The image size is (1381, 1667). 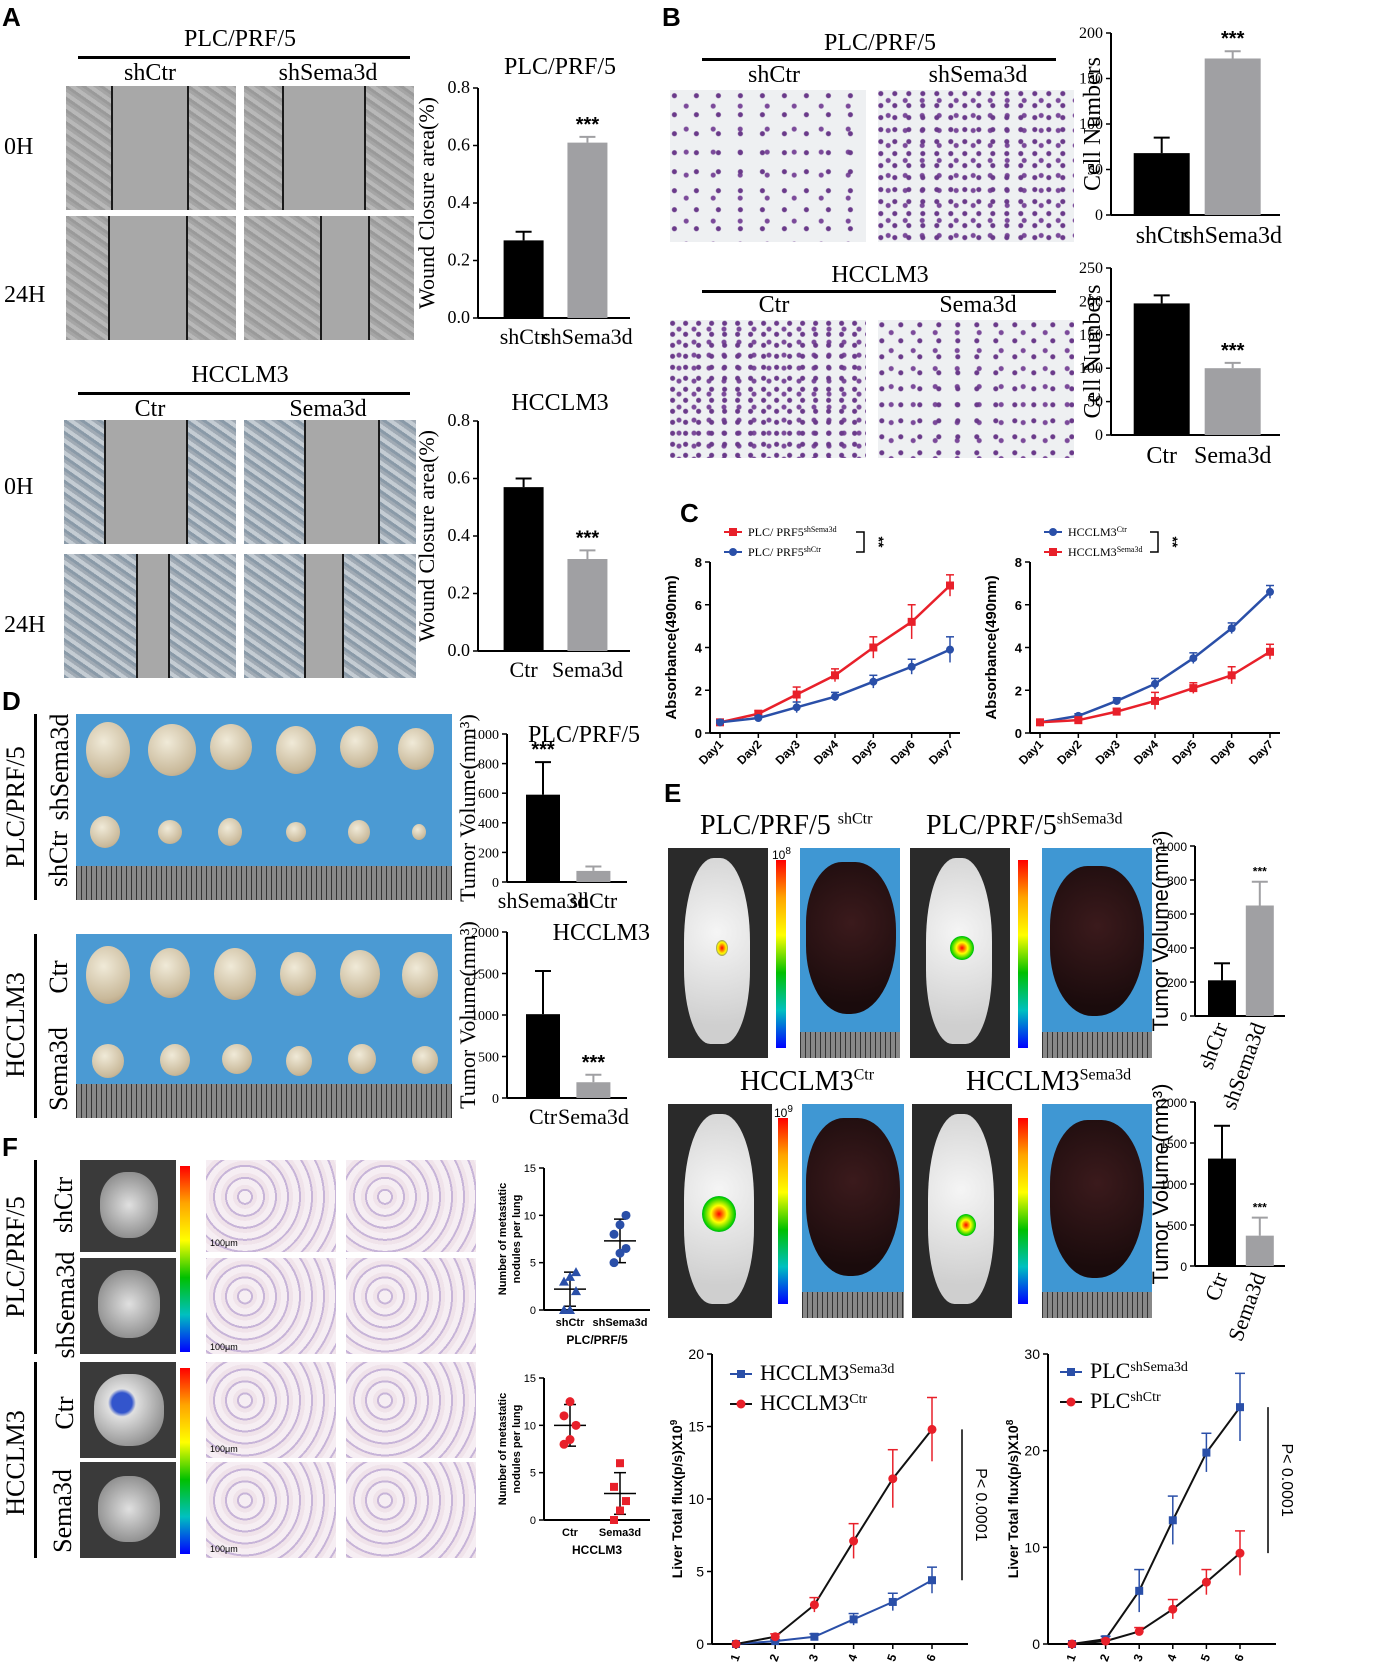 What do you see at coordinates (1173, 1144) in the screenshot?
I see `chart-e2-ytick-label: 1500` at bounding box center [1173, 1144].